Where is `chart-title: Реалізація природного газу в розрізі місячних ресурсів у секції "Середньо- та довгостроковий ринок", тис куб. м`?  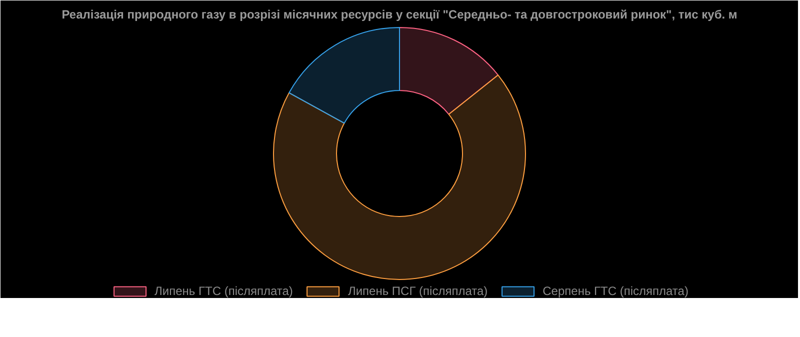
chart-title: Реалізація природного газу в розрізі місячних ресурсів у секції "Середньо- та довгостроковий ринок", тис куб. м is located at coordinates (400, 15).